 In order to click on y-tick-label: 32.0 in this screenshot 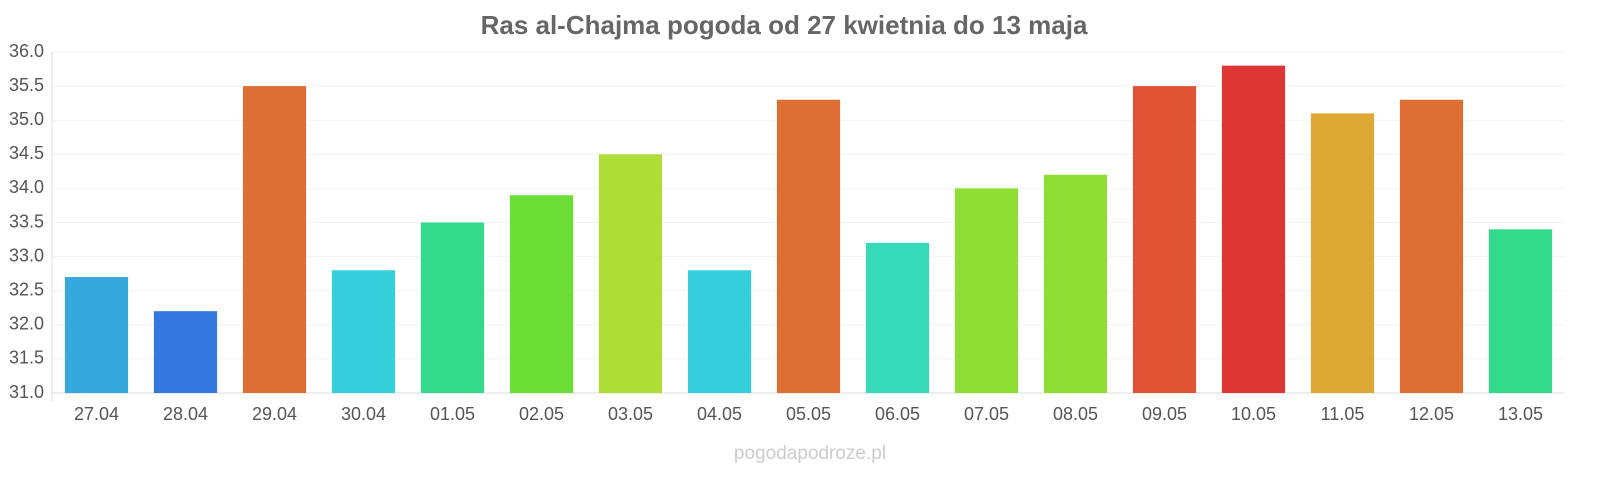, I will do `click(26, 324)`.